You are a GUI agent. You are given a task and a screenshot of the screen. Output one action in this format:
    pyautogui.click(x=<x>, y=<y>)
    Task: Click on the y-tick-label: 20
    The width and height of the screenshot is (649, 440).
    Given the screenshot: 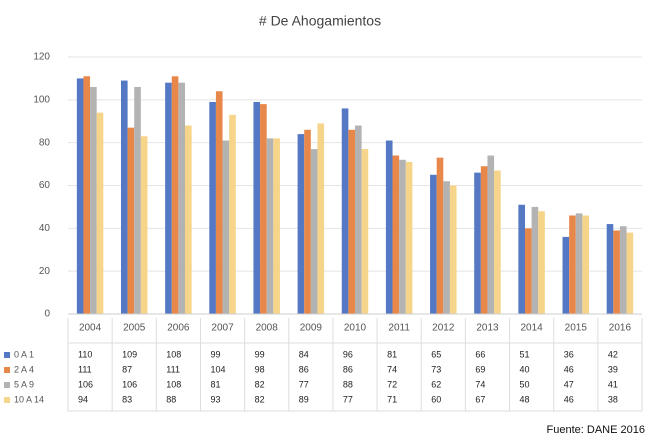 What is the action you would take?
    pyautogui.click(x=45, y=271)
    